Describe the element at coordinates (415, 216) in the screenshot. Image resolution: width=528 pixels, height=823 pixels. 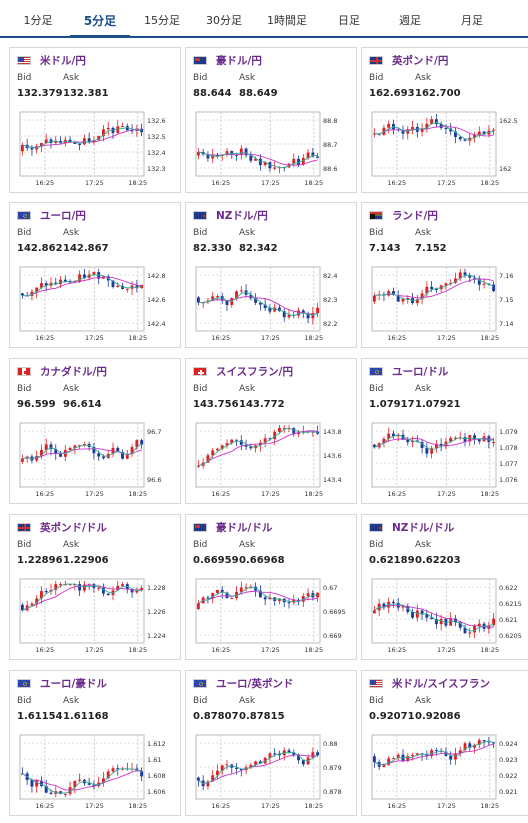
I see `pair-title: ランド/円` at that location.